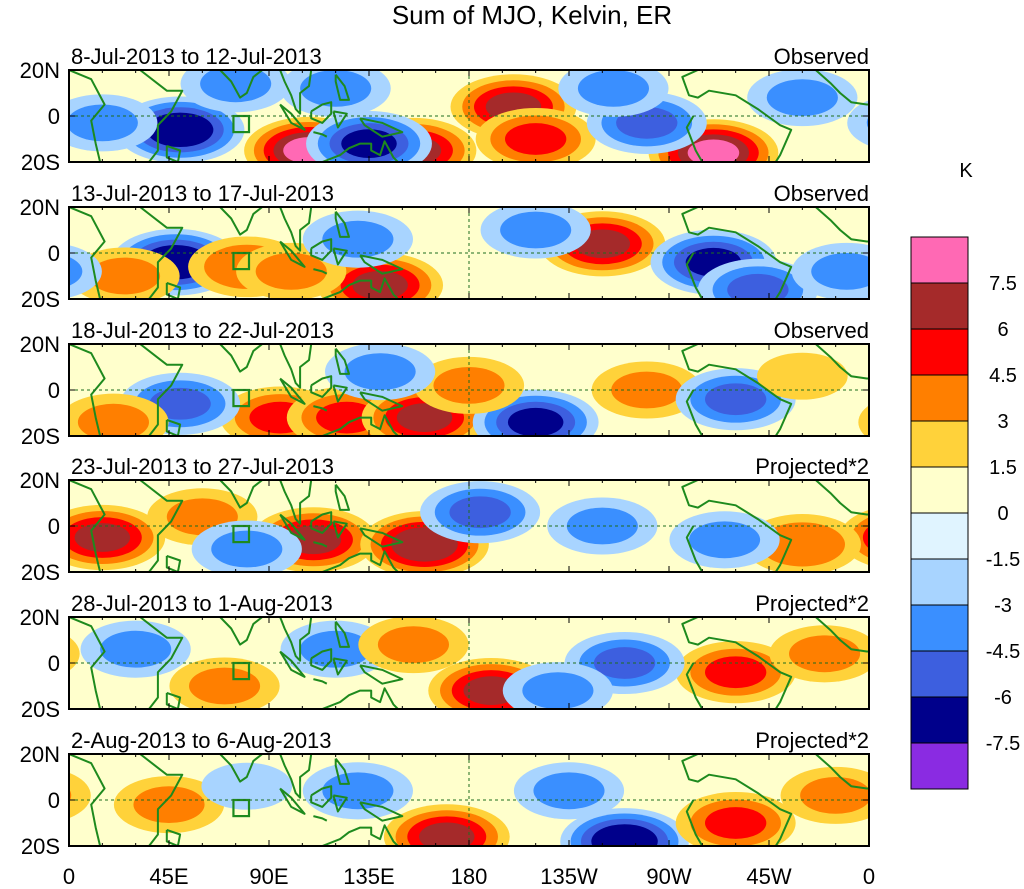 This screenshot has height=889, width=1024. What do you see at coordinates (532, 15) in the screenshot?
I see `chart-title: Sum of MJO, Kelvin, ER` at bounding box center [532, 15].